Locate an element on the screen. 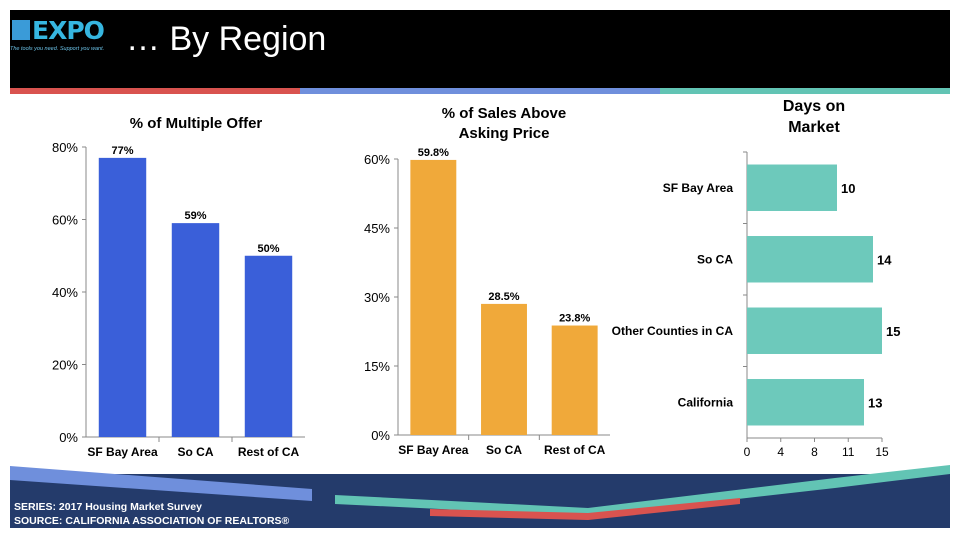 Image resolution: width=960 pixels, height=540 pixels. data-label: 13 is located at coordinates (875, 402).